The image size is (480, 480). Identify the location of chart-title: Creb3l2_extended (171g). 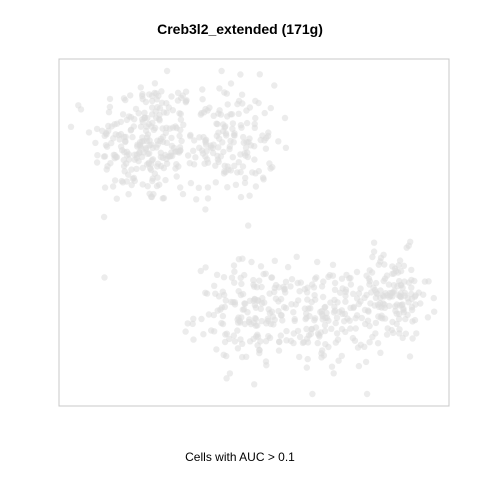
(240, 29).